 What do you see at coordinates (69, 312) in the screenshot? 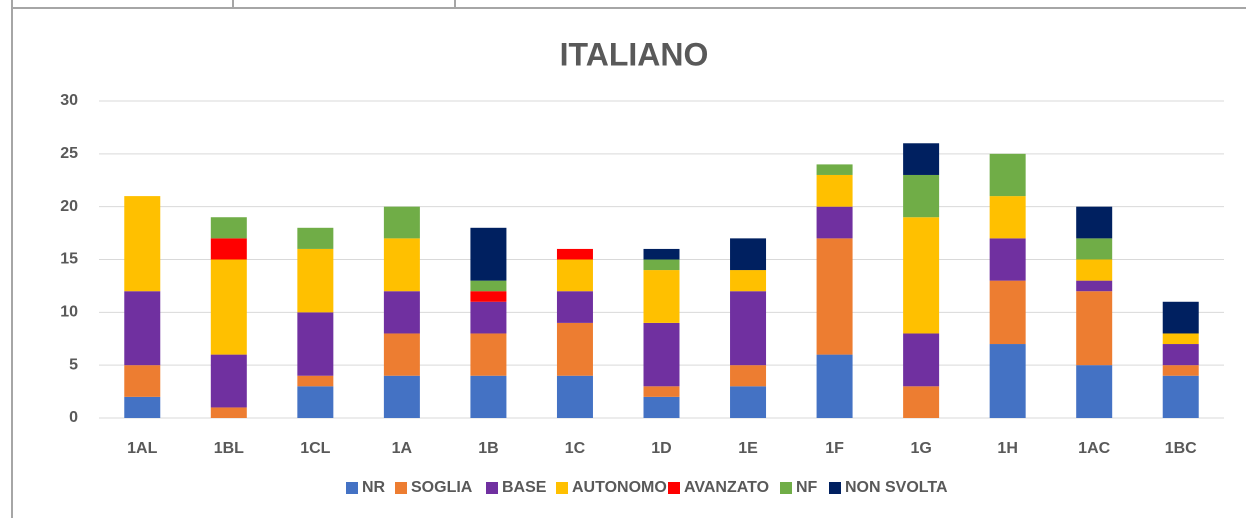
I see `y-tick-label: 10` at bounding box center [69, 312].